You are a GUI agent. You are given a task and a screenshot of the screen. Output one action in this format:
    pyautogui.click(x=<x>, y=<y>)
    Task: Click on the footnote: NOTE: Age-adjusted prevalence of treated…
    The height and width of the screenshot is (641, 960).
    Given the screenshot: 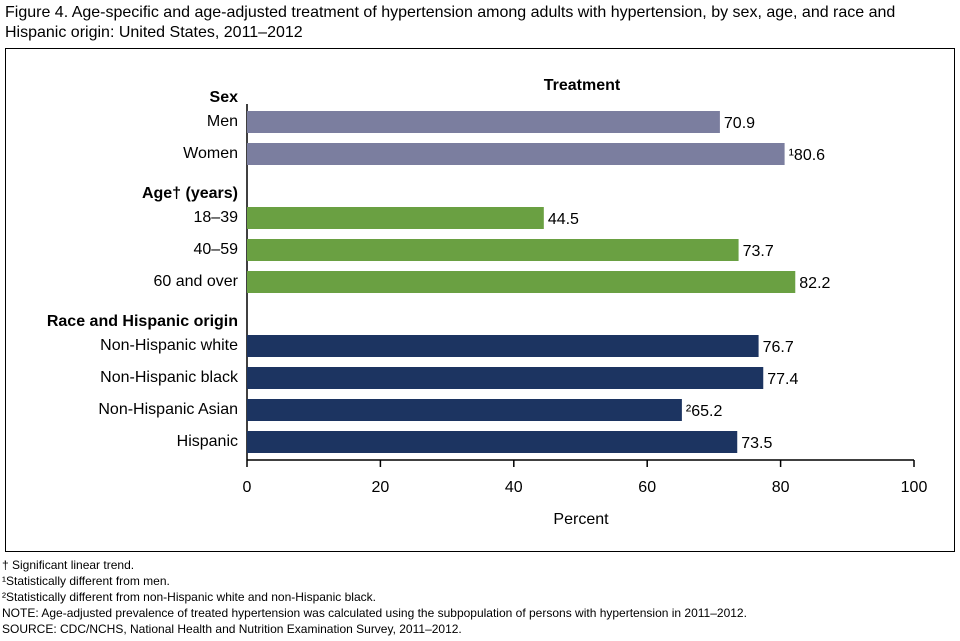 What is the action you would take?
    pyautogui.click(x=374, y=613)
    